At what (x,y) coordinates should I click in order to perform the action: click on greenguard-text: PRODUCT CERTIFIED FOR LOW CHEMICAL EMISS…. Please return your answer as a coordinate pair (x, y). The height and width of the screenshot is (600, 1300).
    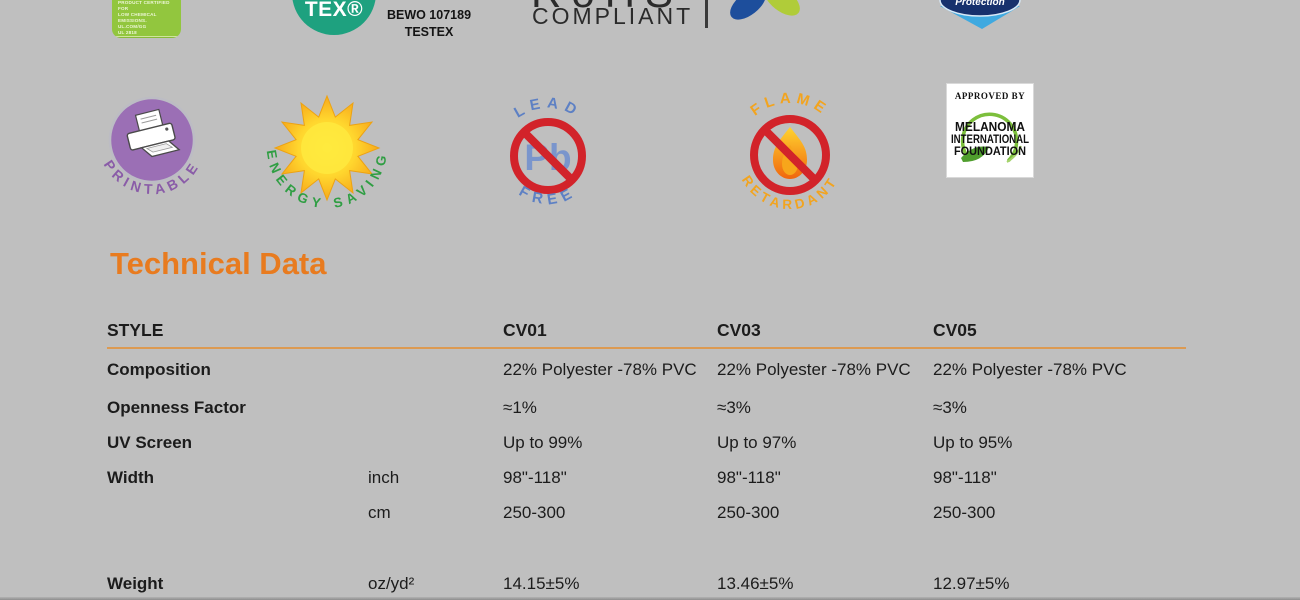
    Looking at the image, I should click on (146, 18).